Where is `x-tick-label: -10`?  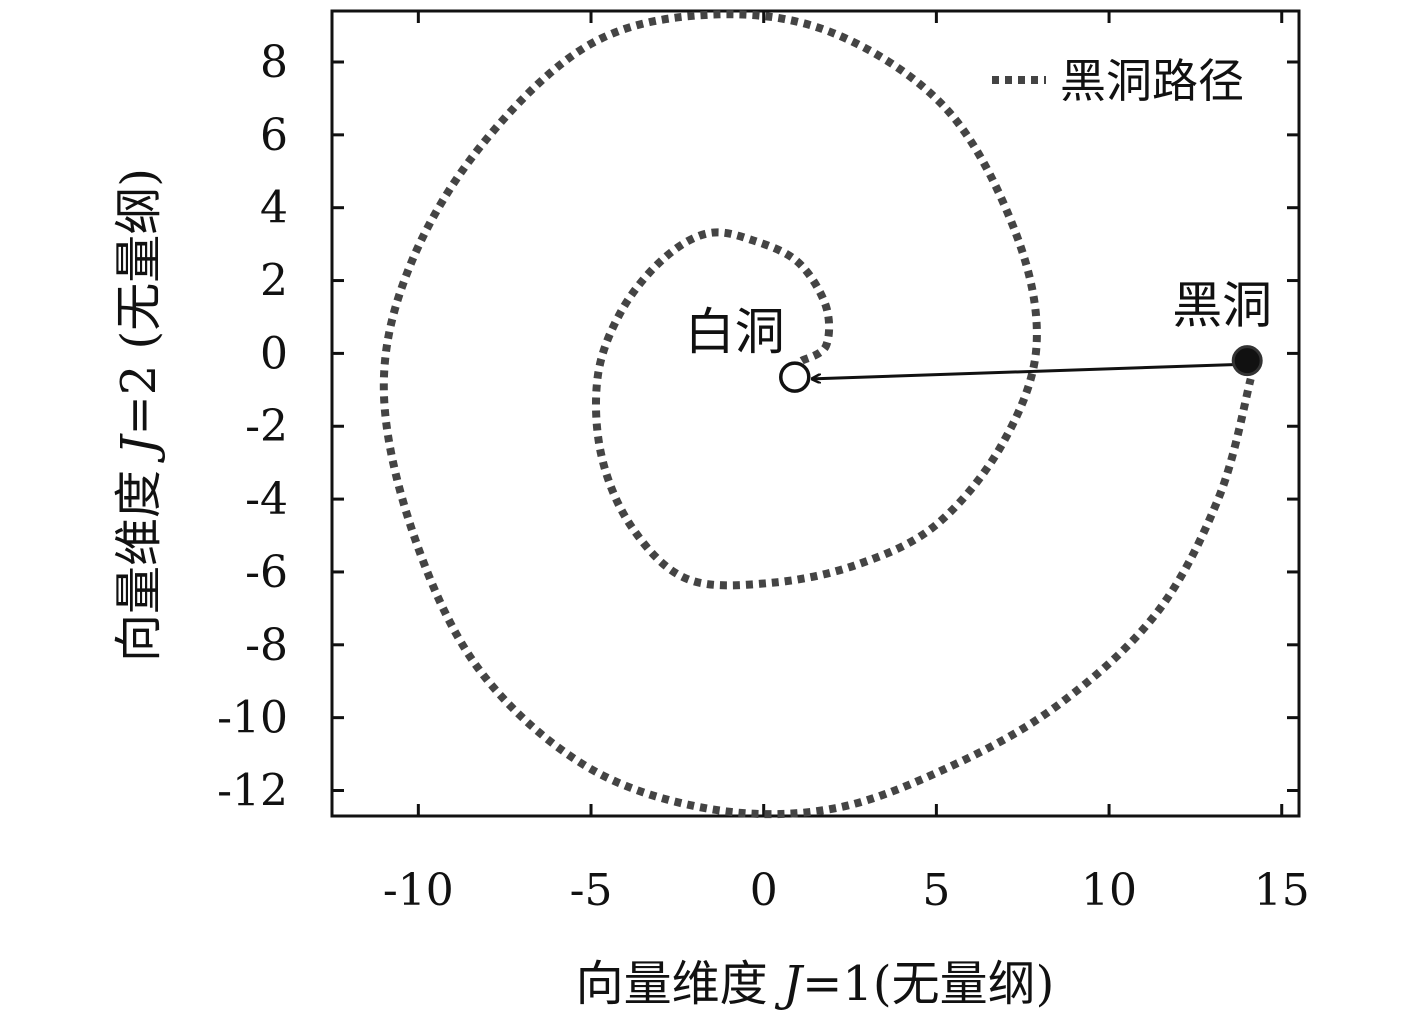 x-tick-label: -10 is located at coordinates (418, 890).